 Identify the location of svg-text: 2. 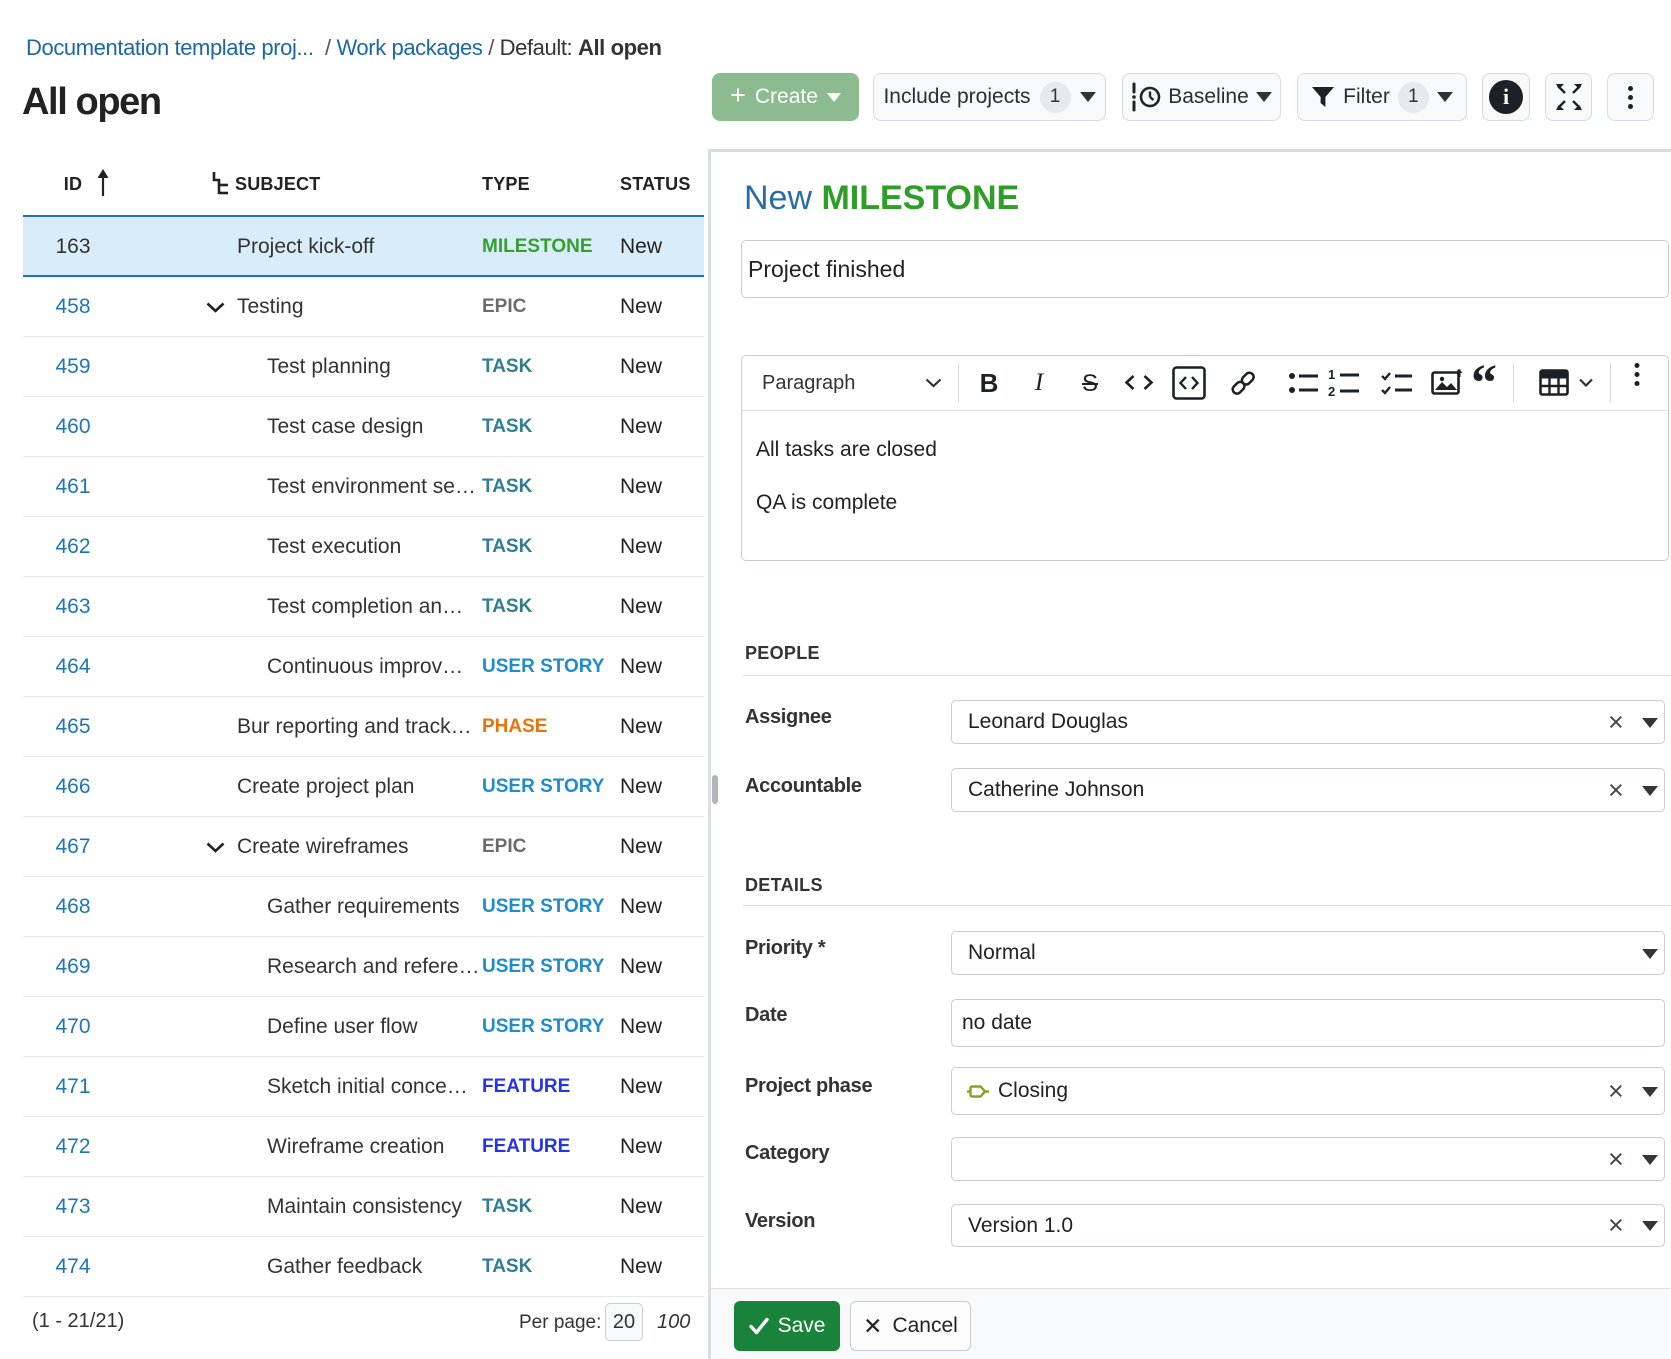
(1331, 390).